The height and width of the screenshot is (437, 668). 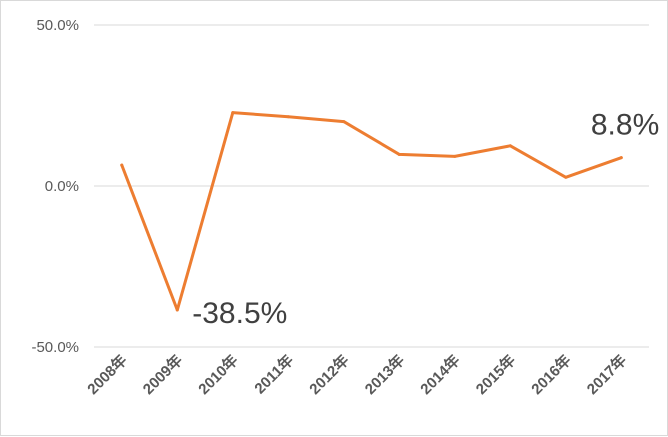 I want to click on x-tick-label: 2016年, so click(x=551, y=374).